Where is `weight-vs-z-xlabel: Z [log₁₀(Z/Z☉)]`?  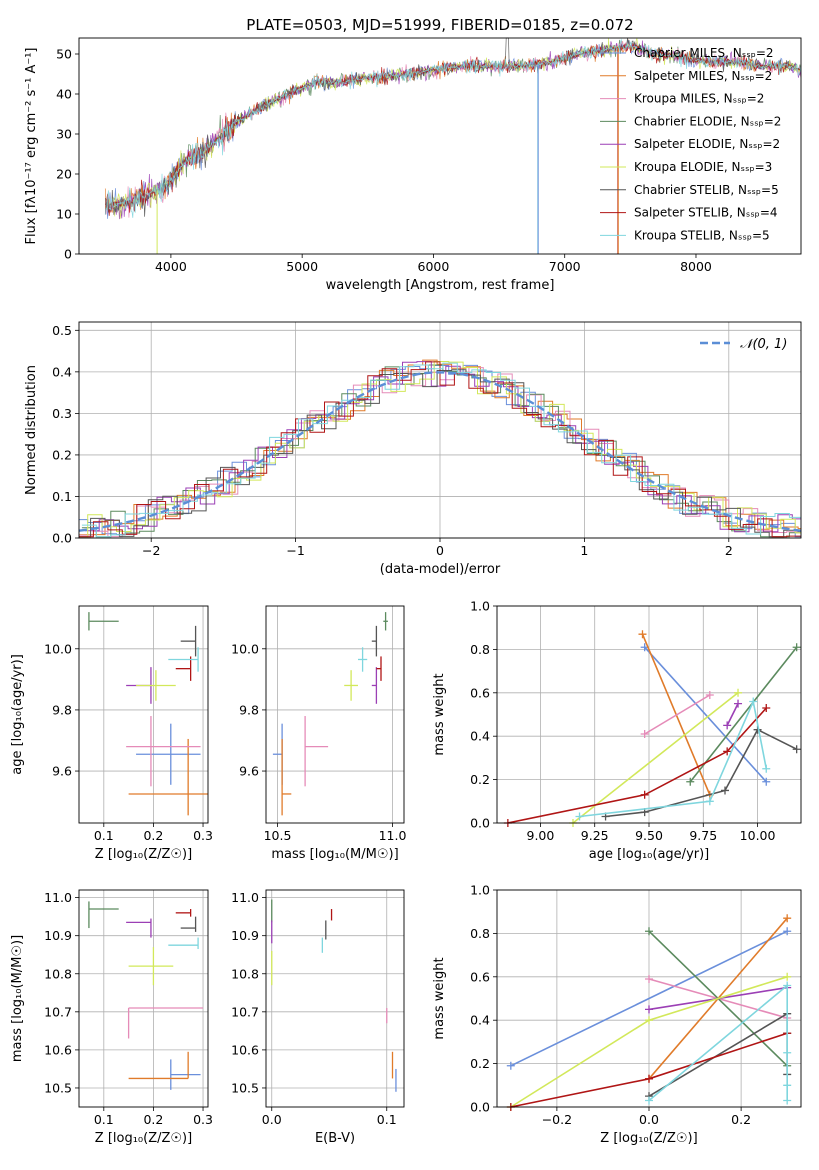
weight-vs-z-xlabel: Z [log₁₀(Z/Z☉)] is located at coordinates (648, 1138).